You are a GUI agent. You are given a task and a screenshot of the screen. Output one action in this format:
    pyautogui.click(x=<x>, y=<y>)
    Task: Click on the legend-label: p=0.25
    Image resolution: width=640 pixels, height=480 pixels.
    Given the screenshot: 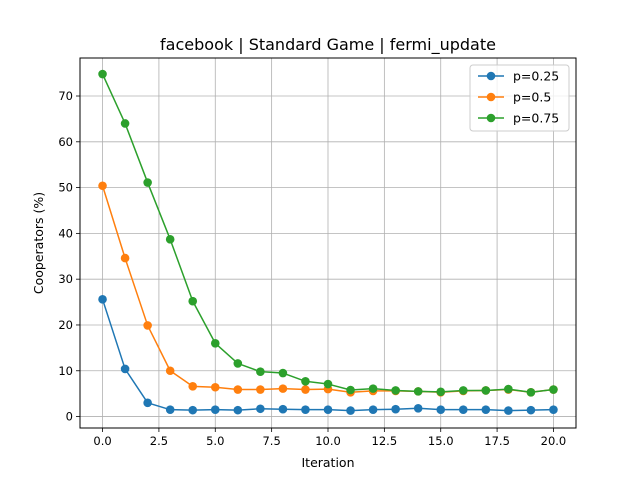 What is the action you would take?
    pyautogui.click(x=536, y=76)
    